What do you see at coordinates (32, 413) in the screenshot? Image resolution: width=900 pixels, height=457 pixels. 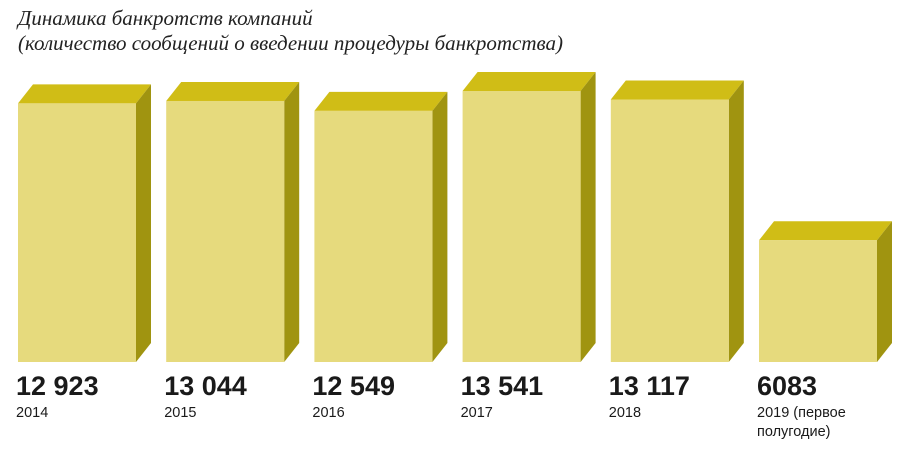 I see `tick-label-0: 2014` at bounding box center [32, 413].